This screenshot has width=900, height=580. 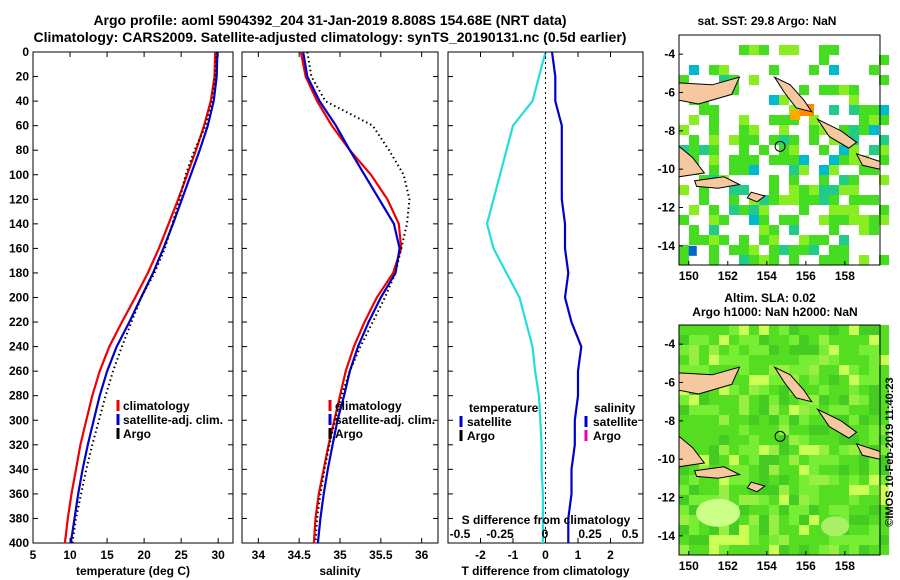 What do you see at coordinates (770, 298) in the screenshot?
I see `sla-map-title: Altim. SLA: 0.02` at bounding box center [770, 298].